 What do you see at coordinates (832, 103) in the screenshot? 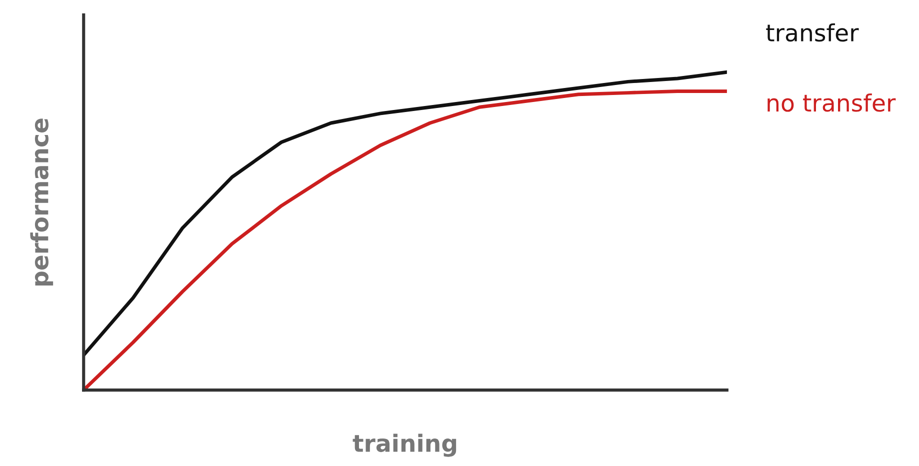
I see `series-label: no transfer` at bounding box center [832, 103].